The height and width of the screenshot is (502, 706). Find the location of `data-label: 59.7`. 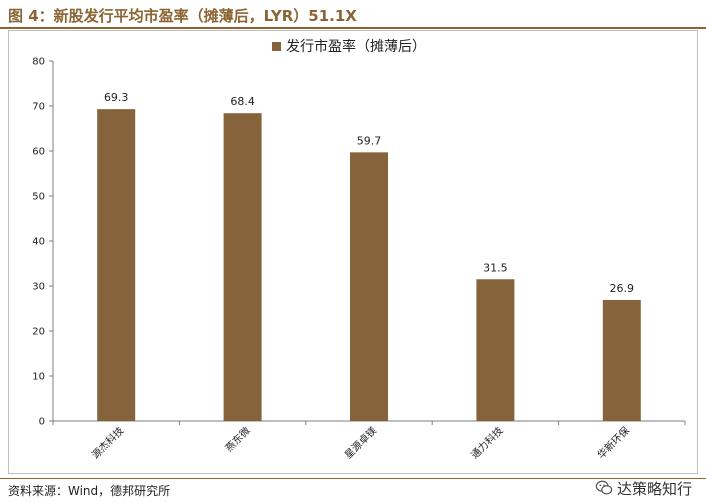

data-label: 59.7 is located at coordinates (369, 140).